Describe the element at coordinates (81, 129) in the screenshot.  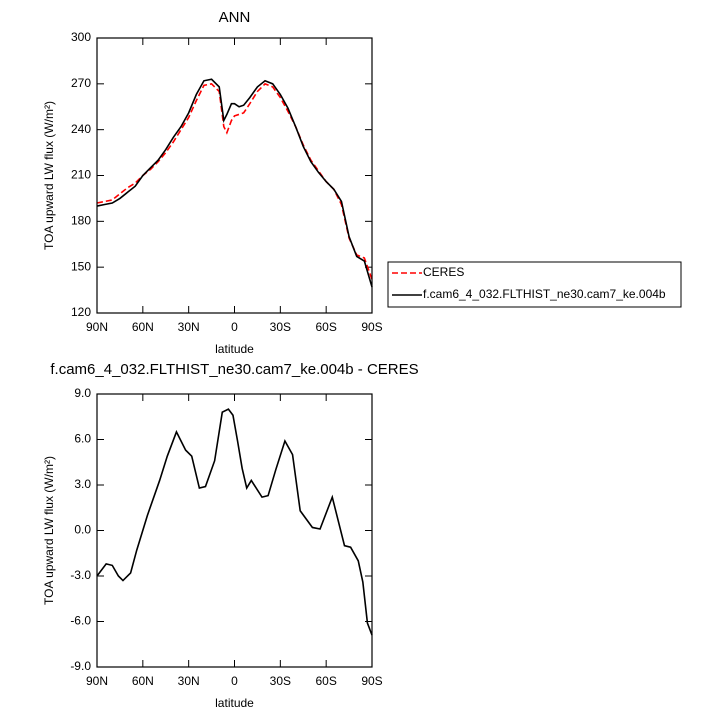
I see `y-tick-label: 240` at that location.